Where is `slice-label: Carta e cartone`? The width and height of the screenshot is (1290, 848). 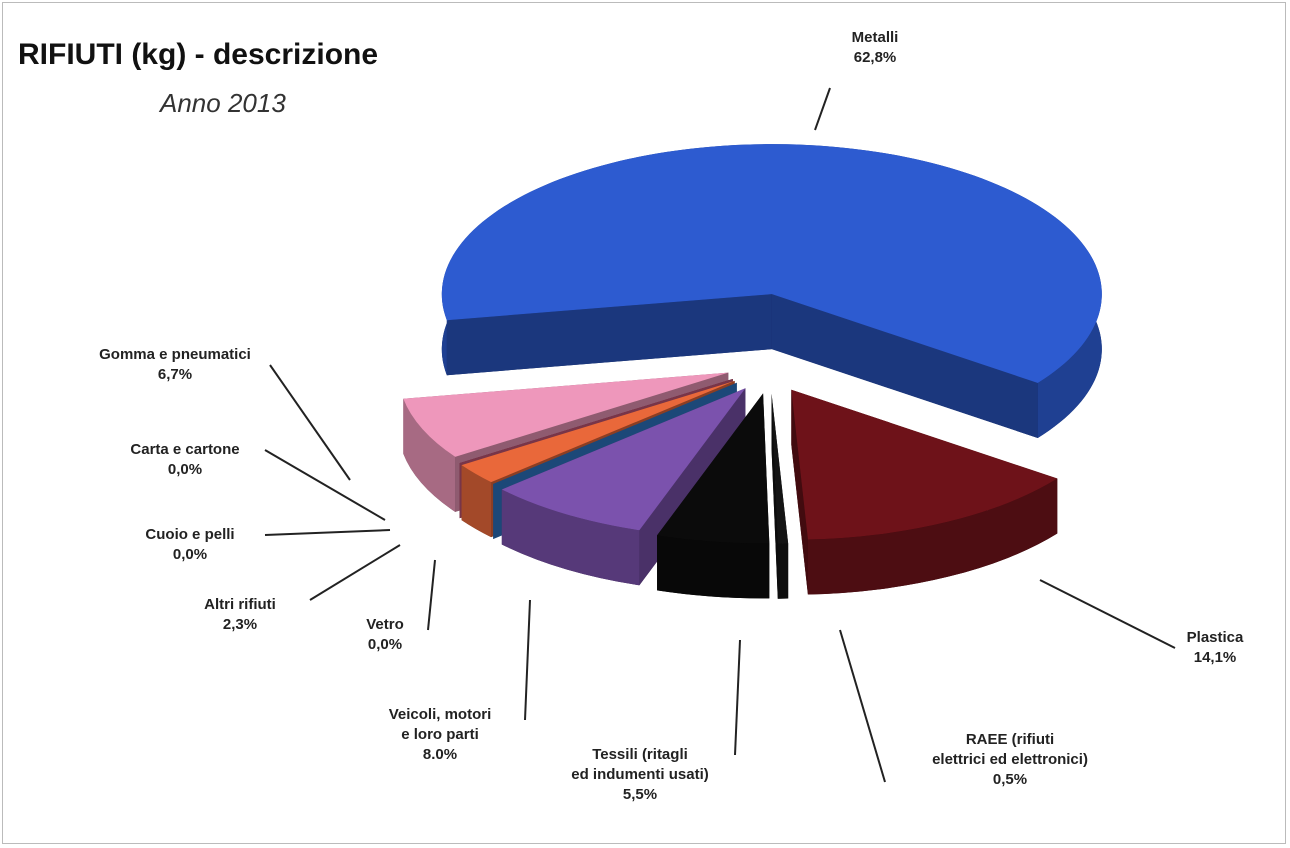
slice-label: Carta e cartone is located at coordinates (185, 449).